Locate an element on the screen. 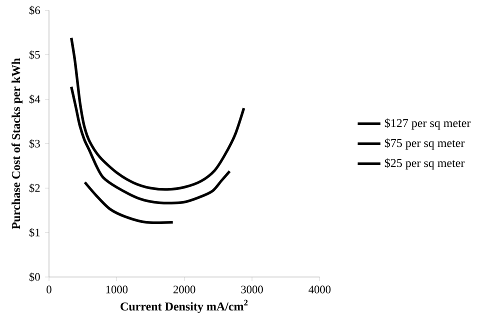  y-tick-label: $2 is located at coordinates (34, 188).